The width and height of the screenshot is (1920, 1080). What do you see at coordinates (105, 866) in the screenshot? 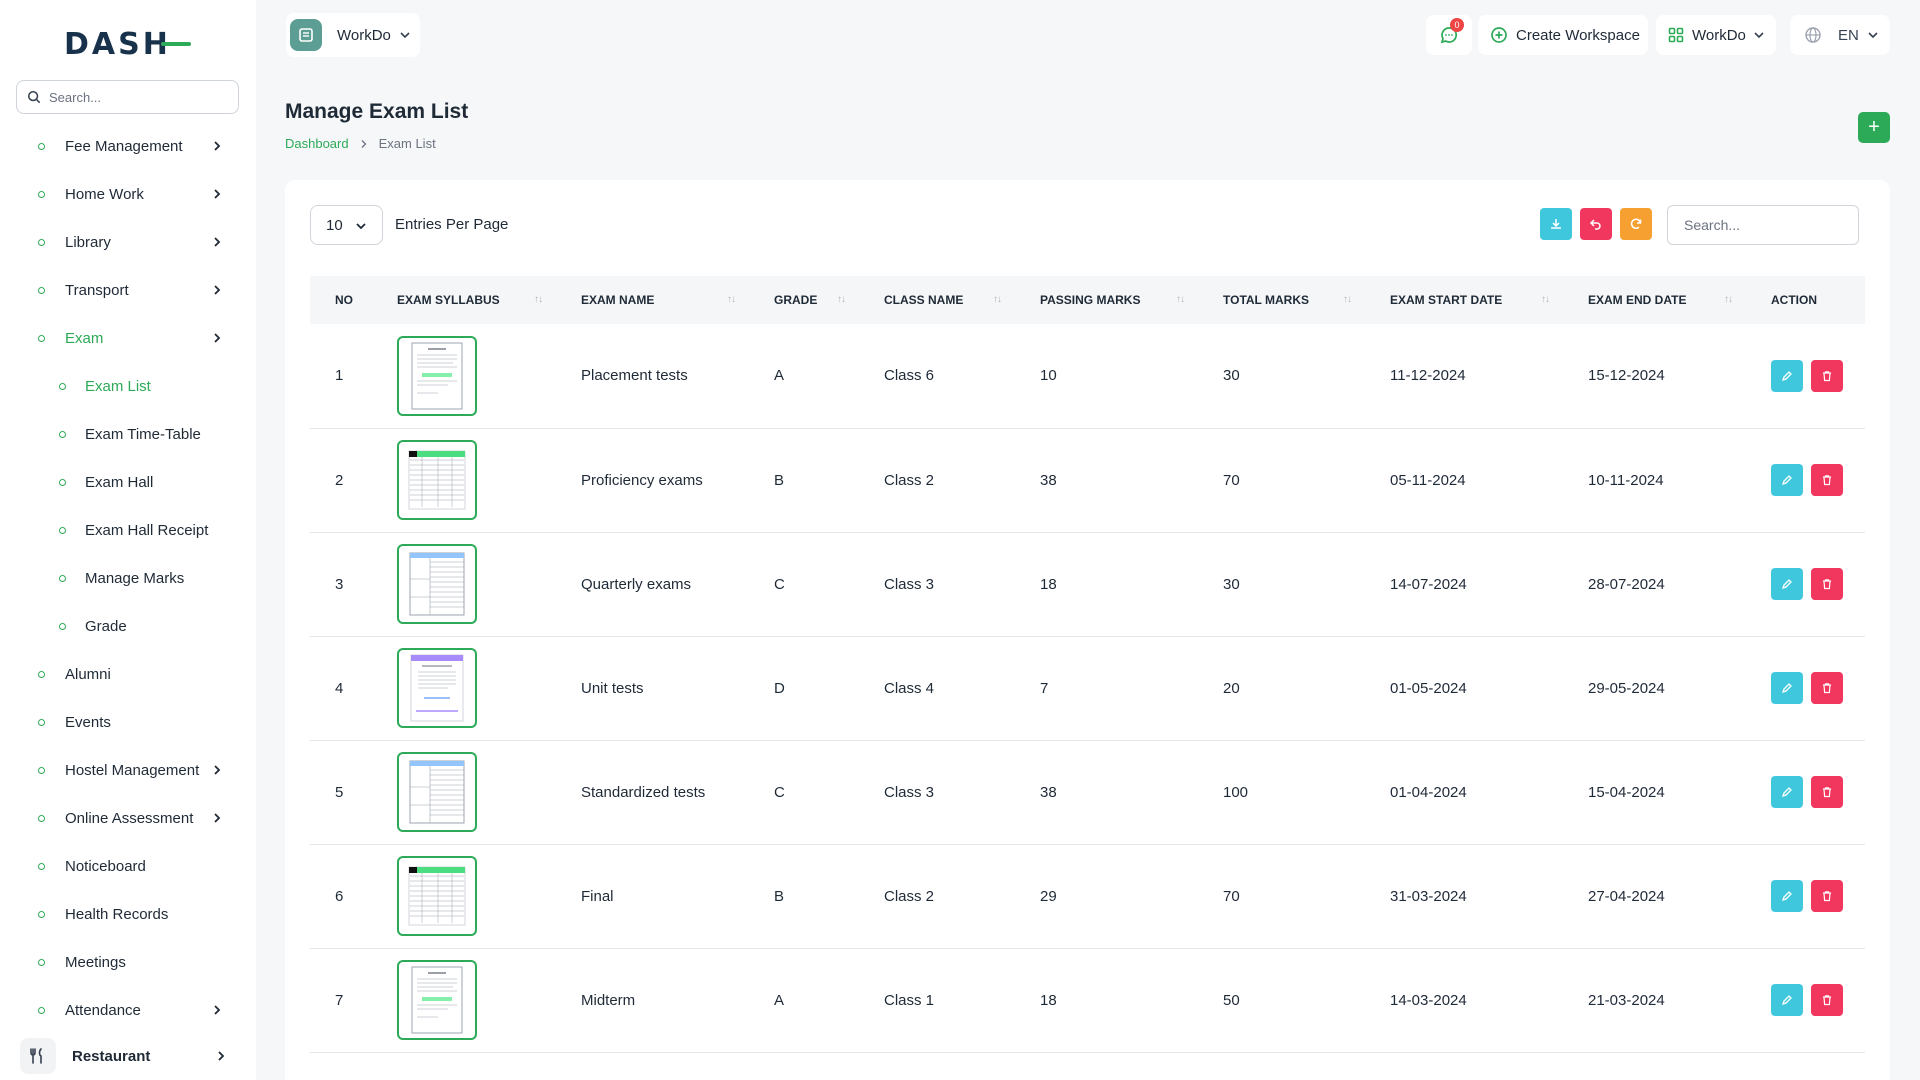
I see `sidebar-item-label: Noticeboard` at bounding box center [105, 866].